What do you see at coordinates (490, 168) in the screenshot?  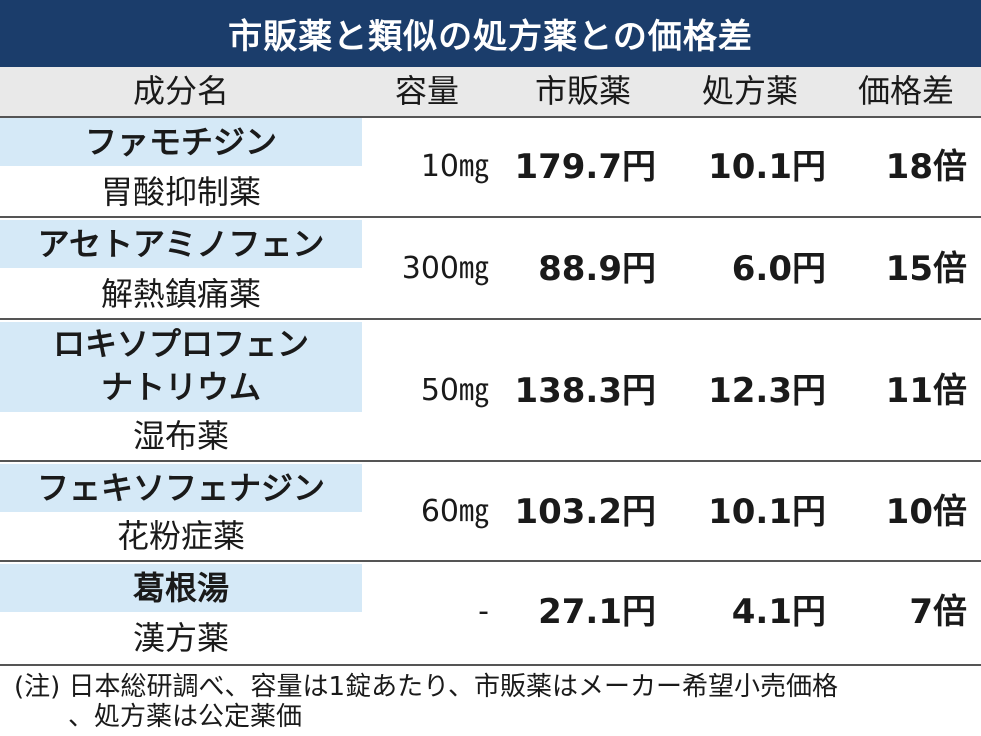 I see `table-row: ファモチジン 胃酸抑制薬 10㎎ 179.7円 10.1円 18倍` at bounding box center [490, 168].